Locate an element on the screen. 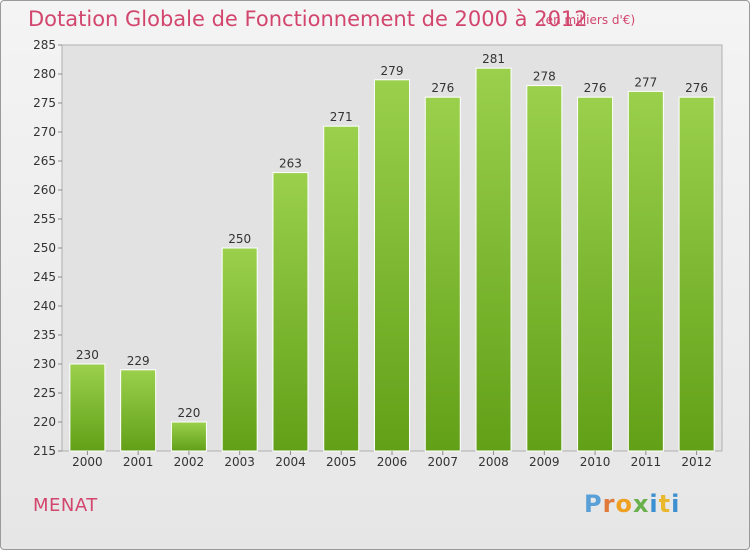 The width and height of the screenshot is (750, 550). x-tick-label: 2005 is located at coordinates (341, 462).